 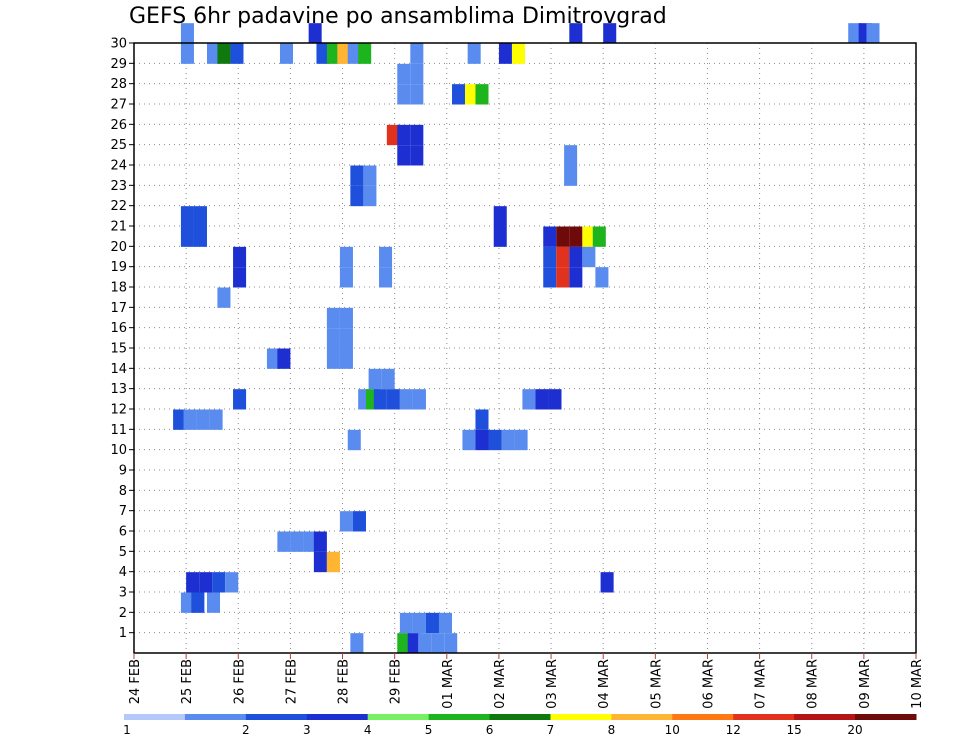 I want to click on y-tick-label: 10, so click(x=118, y=450).